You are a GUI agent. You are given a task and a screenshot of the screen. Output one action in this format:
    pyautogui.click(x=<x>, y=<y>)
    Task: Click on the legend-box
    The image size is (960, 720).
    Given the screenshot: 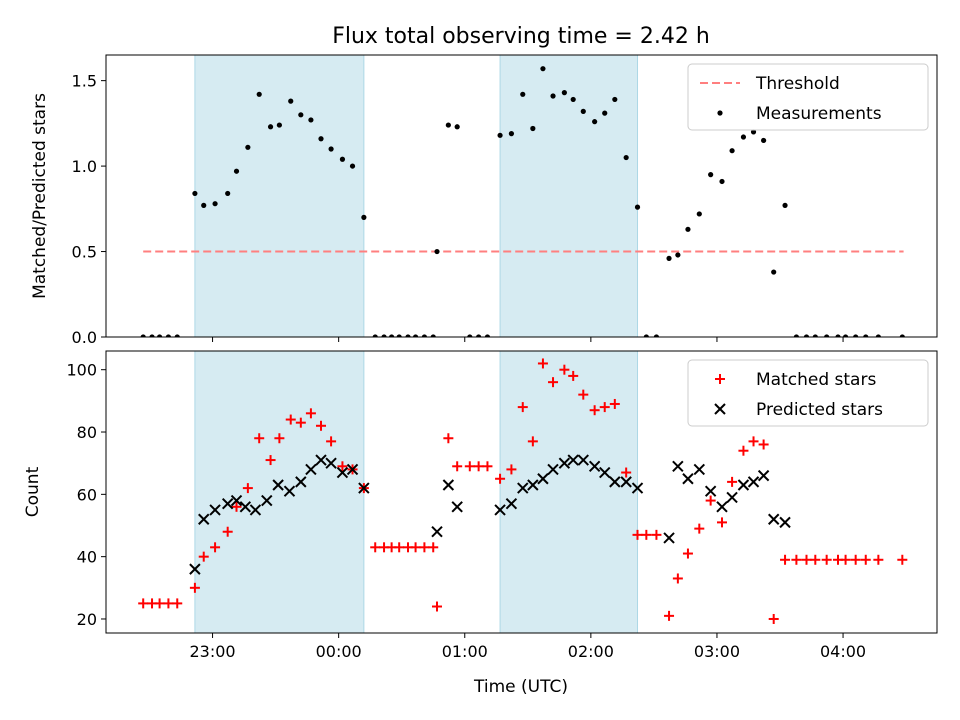 What is the action you would take?
    pyautogui.click(x=808, y=393)
    